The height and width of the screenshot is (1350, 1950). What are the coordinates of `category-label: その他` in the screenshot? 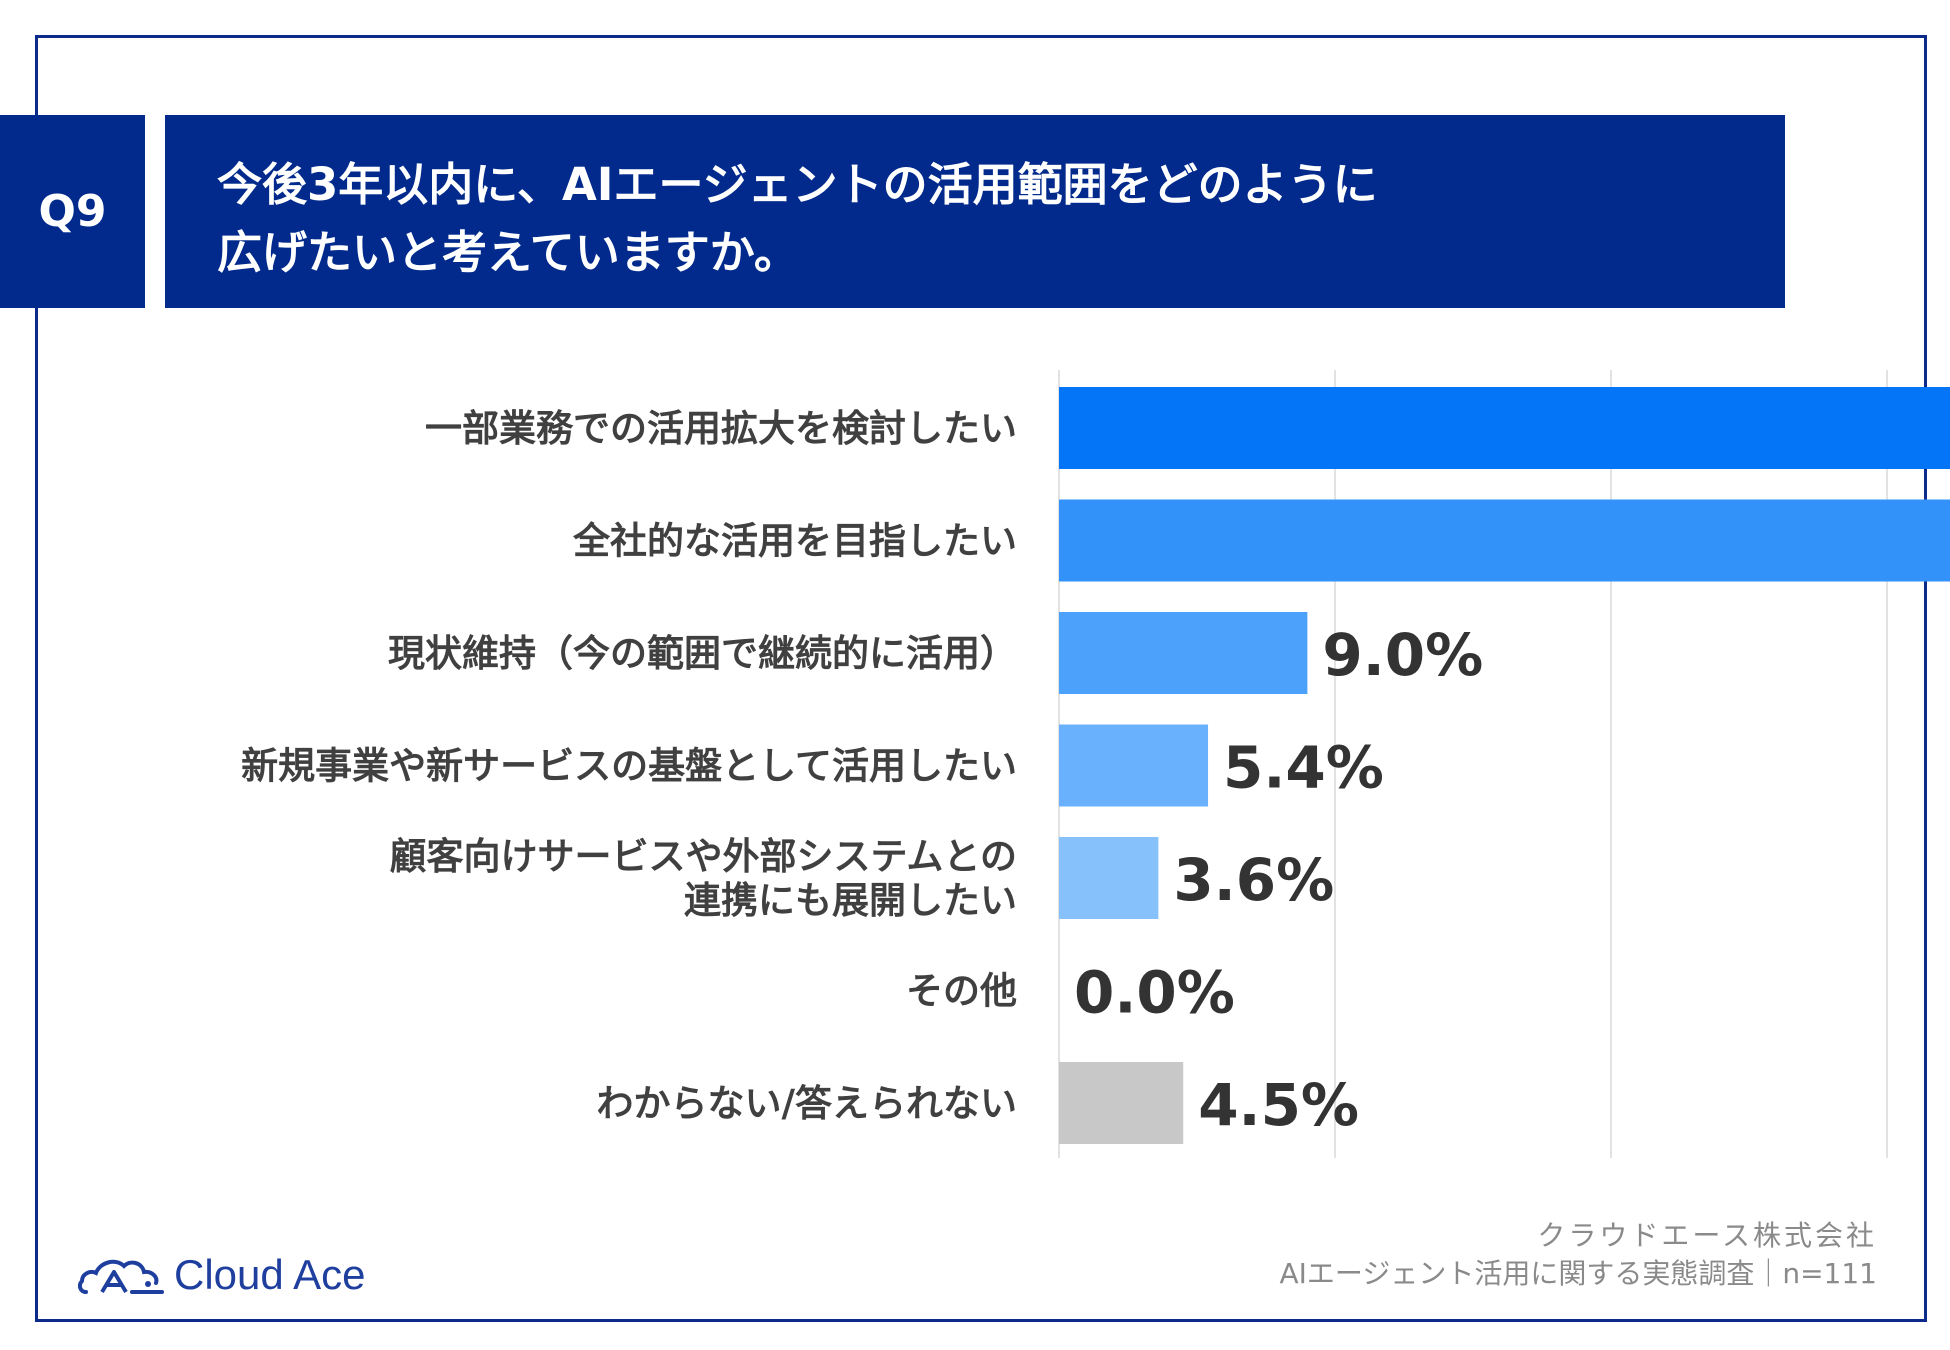 It's located at (961, 991).